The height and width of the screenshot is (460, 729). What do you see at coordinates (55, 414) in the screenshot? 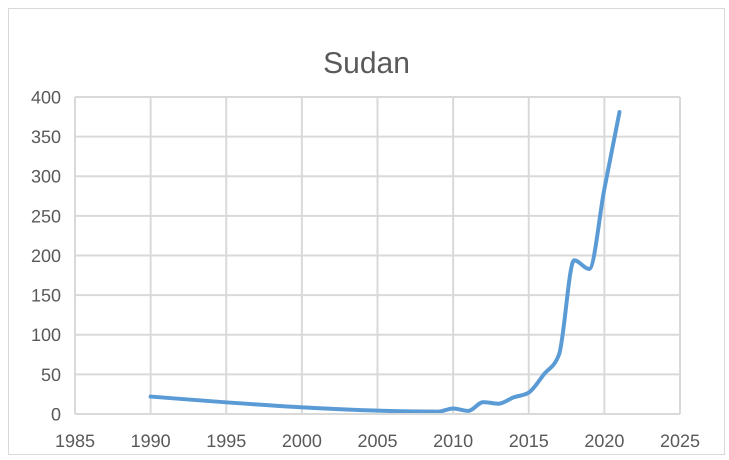
I see `y-tick-label: 0` at bounding box center [55, 414].